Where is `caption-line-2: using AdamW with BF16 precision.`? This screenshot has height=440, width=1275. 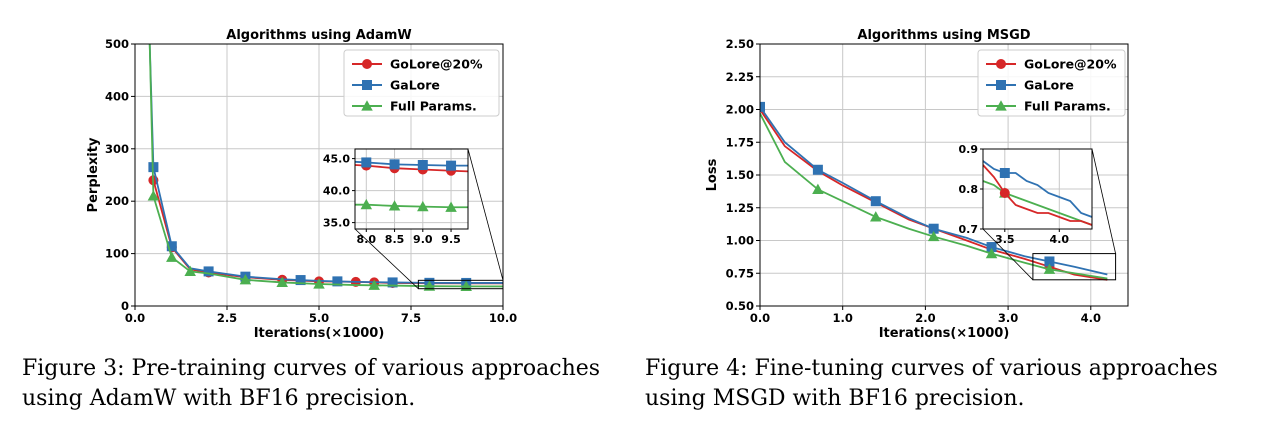
caption-line-2: using AdamW with BF16 precision. is located at coordinates (219, 398).